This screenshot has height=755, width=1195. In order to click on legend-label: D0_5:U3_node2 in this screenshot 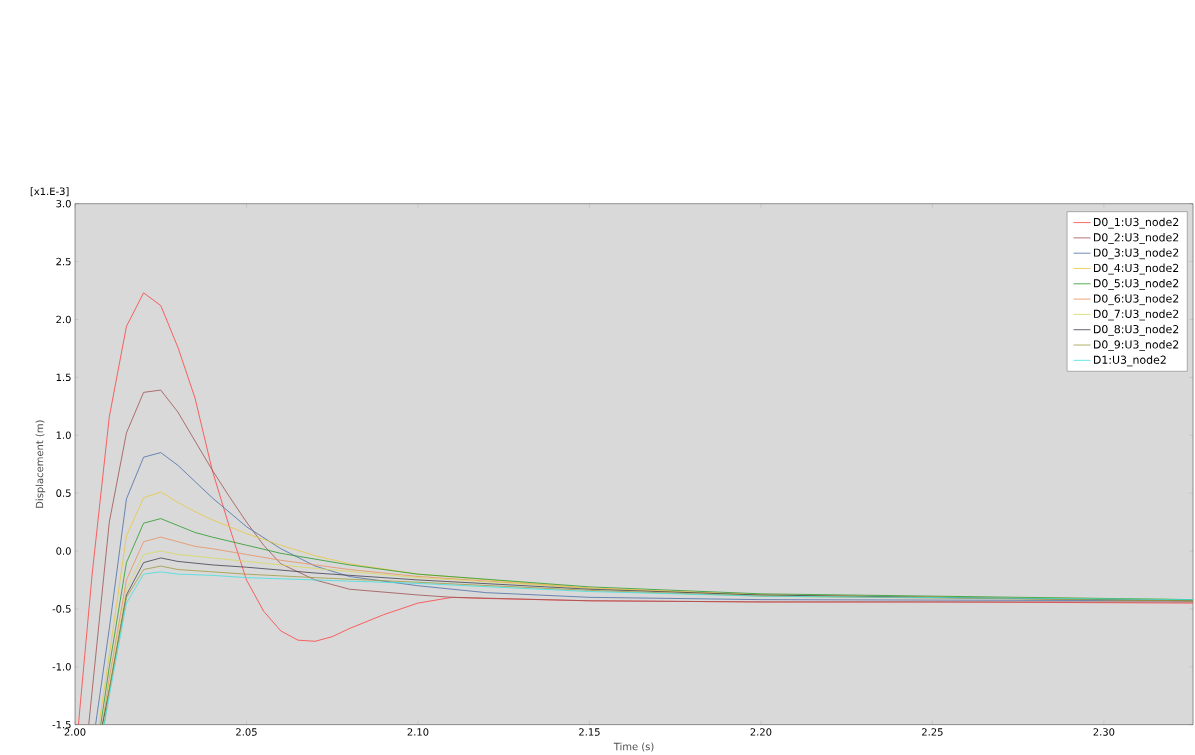, I will do `click(1136, 284)`.